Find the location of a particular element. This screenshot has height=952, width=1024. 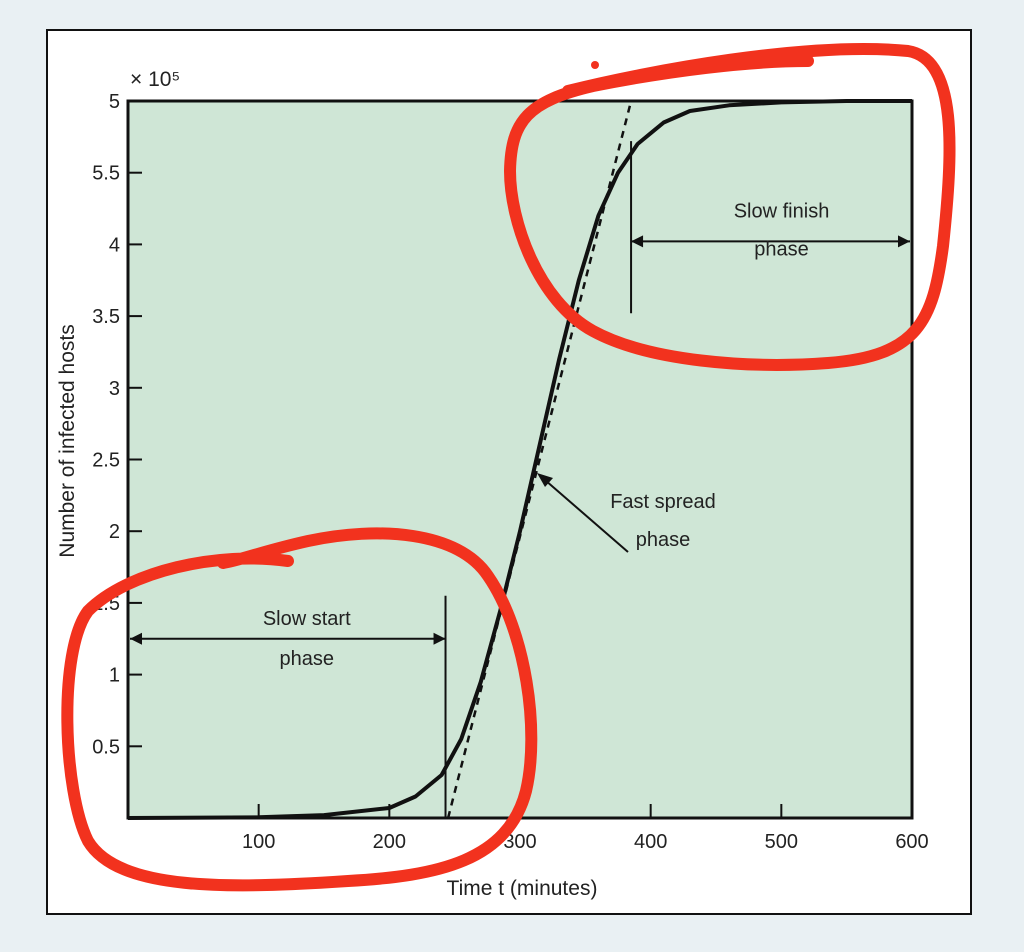

fast-spread-label: Fast spread is located at coordinates (663, 502).